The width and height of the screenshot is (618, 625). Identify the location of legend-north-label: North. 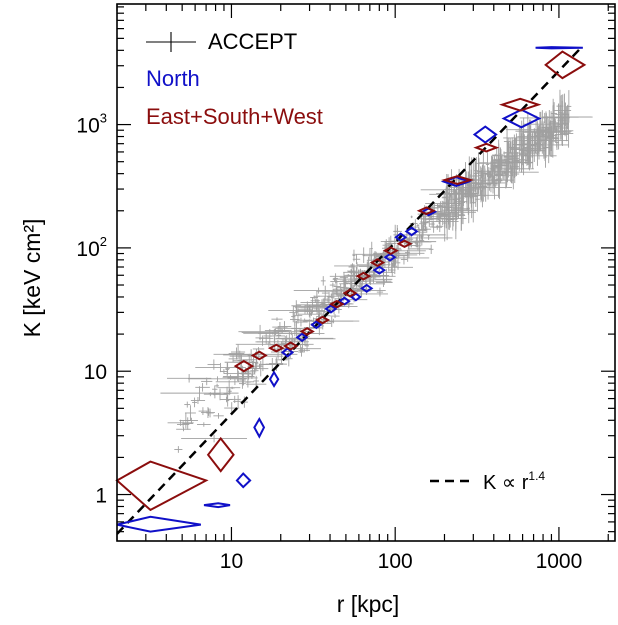
(173, 78).